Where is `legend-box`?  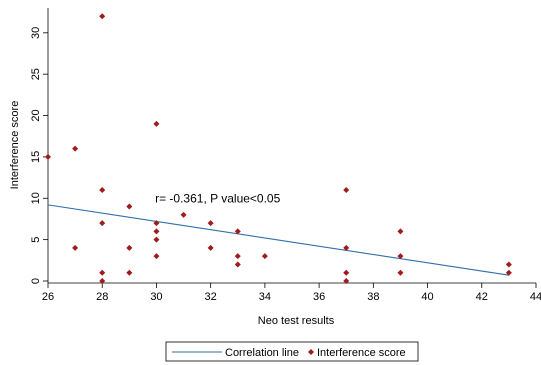 legend-box is located at coordinates (292, 351).